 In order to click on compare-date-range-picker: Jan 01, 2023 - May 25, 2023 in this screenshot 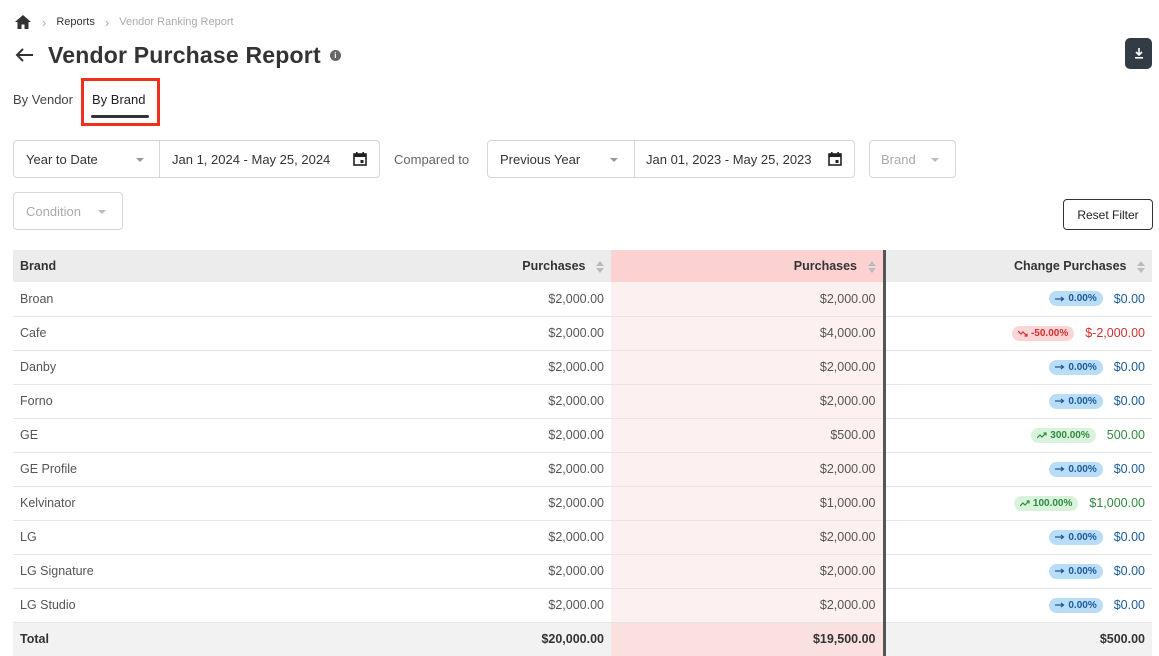, I will do `click(744, 159)`.